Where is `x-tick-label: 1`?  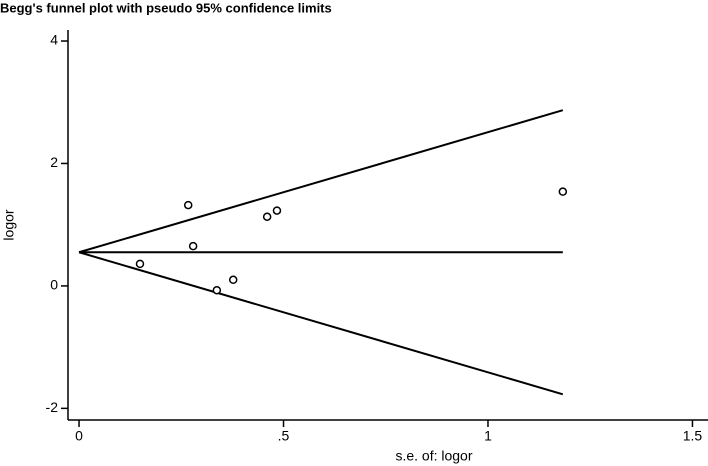 x-tick-label: 1 is located at coordinates (488, 436).